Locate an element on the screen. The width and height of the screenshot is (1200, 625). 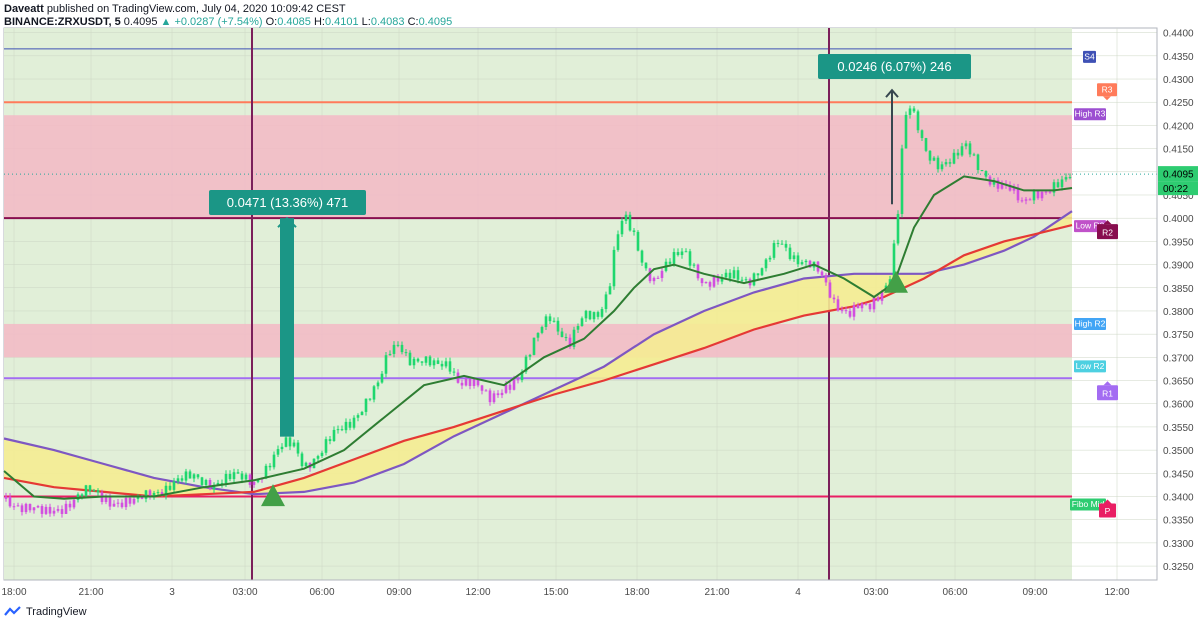
level-label-r2 is located at coordinates (1107, 232).